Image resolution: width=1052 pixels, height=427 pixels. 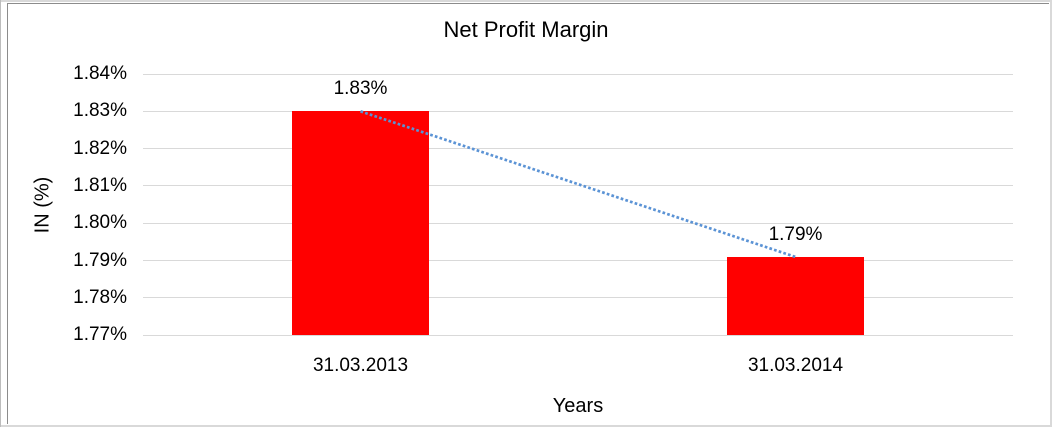 What do you see at coordinates (526, 29) in the screenshot?
I see `chart-title: Net Profit Margin` at bounding box center [526, 29].